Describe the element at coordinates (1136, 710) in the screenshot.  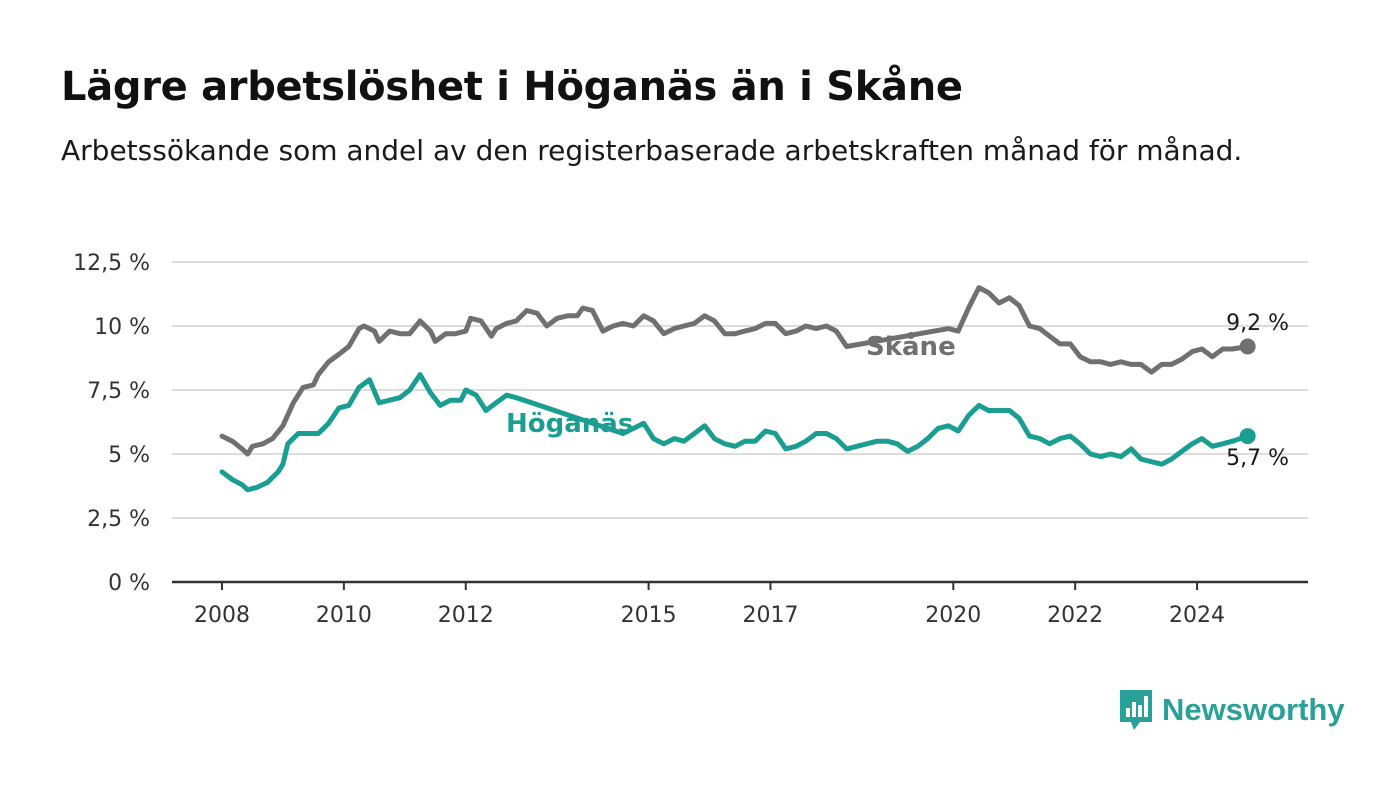
I see `newsworthy-logo-icon` at that location.